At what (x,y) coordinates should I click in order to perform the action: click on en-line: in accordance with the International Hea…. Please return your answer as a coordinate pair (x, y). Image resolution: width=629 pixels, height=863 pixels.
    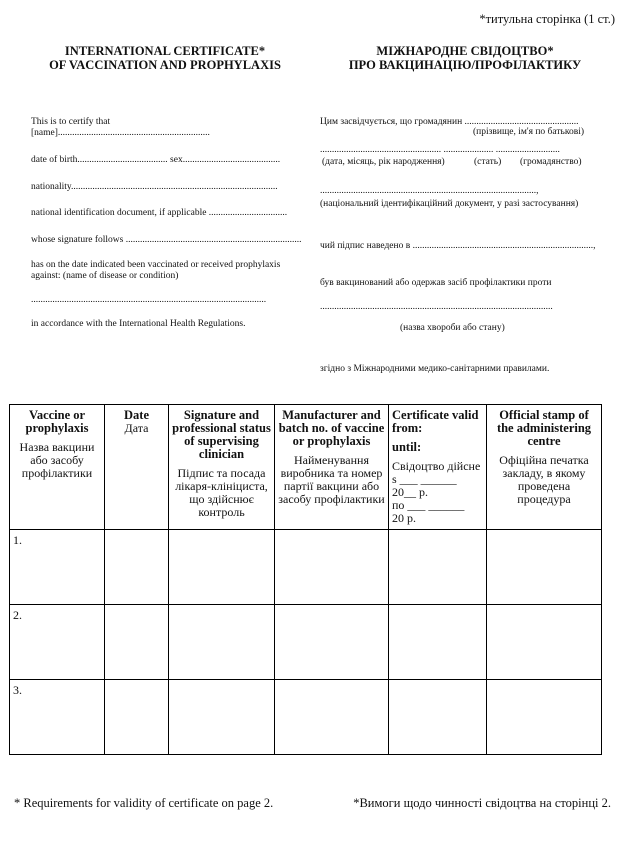
    Looking at the image, I should click on (138, 324).